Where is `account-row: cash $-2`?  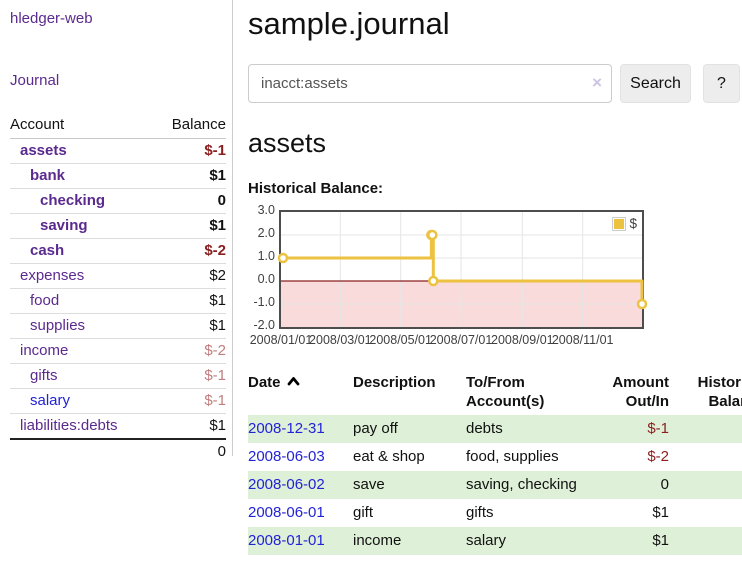 account-row: cash $-2 is located at coordinates (118, 251).